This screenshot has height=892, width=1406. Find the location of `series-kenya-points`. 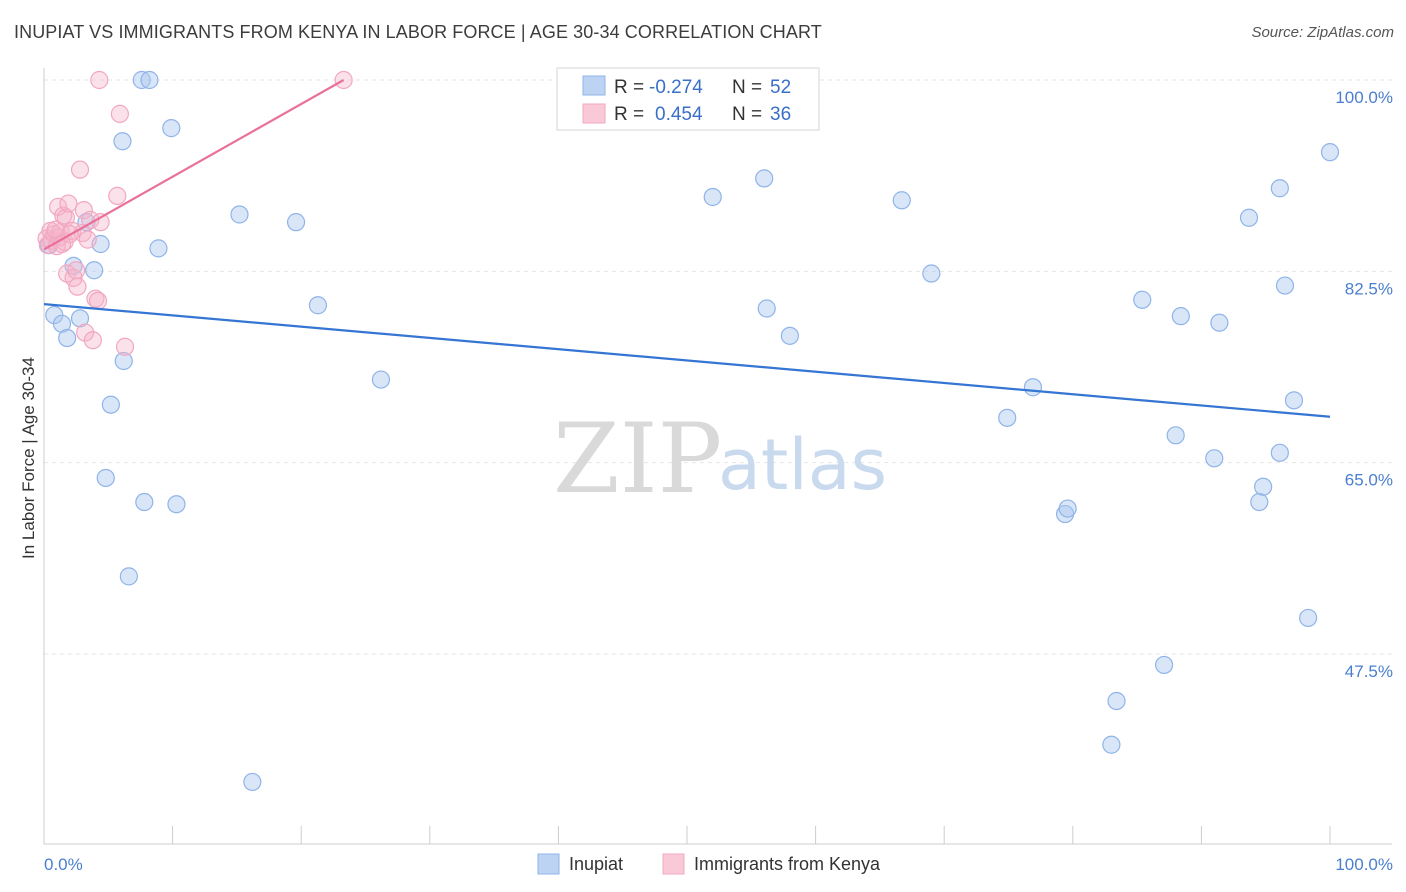

series-kenya-points is located at coordinates (195, 213).